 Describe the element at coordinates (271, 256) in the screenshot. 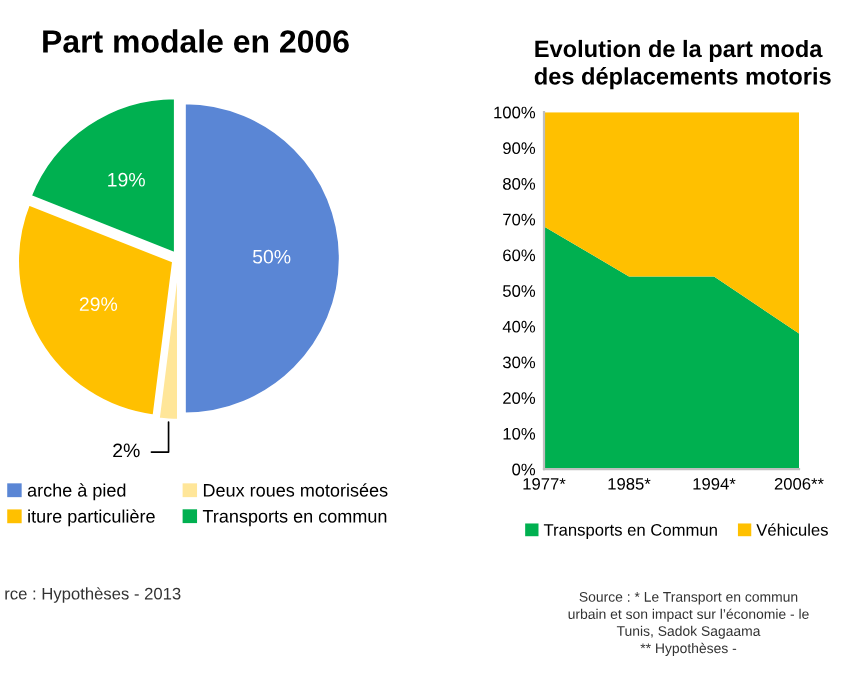

I see `data-label: 50%` at that location.